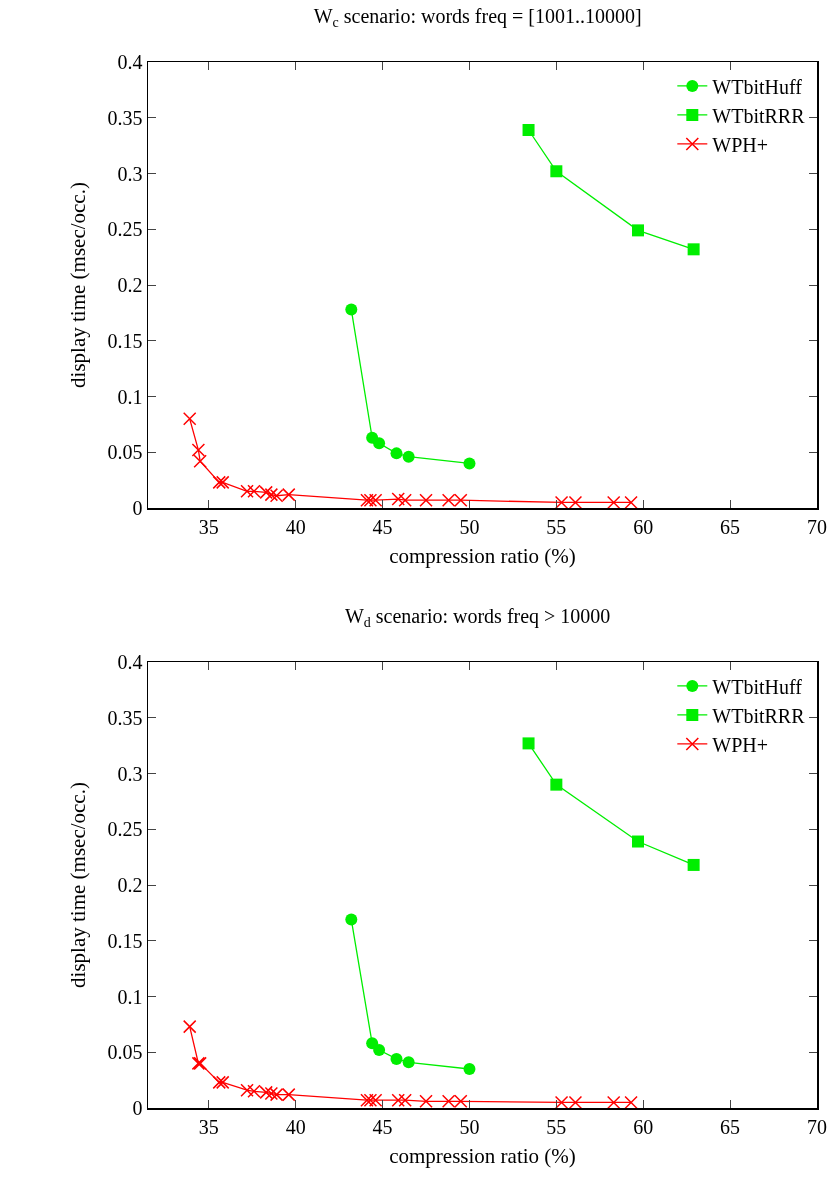 The width and height of the screenshot is (838, 1200). What do you see at coordinates (477, 618) in the screenshot?
I see `chart-title: W$_{d}$ scenario: words freq > 10000` at bounding box center [477, 618].